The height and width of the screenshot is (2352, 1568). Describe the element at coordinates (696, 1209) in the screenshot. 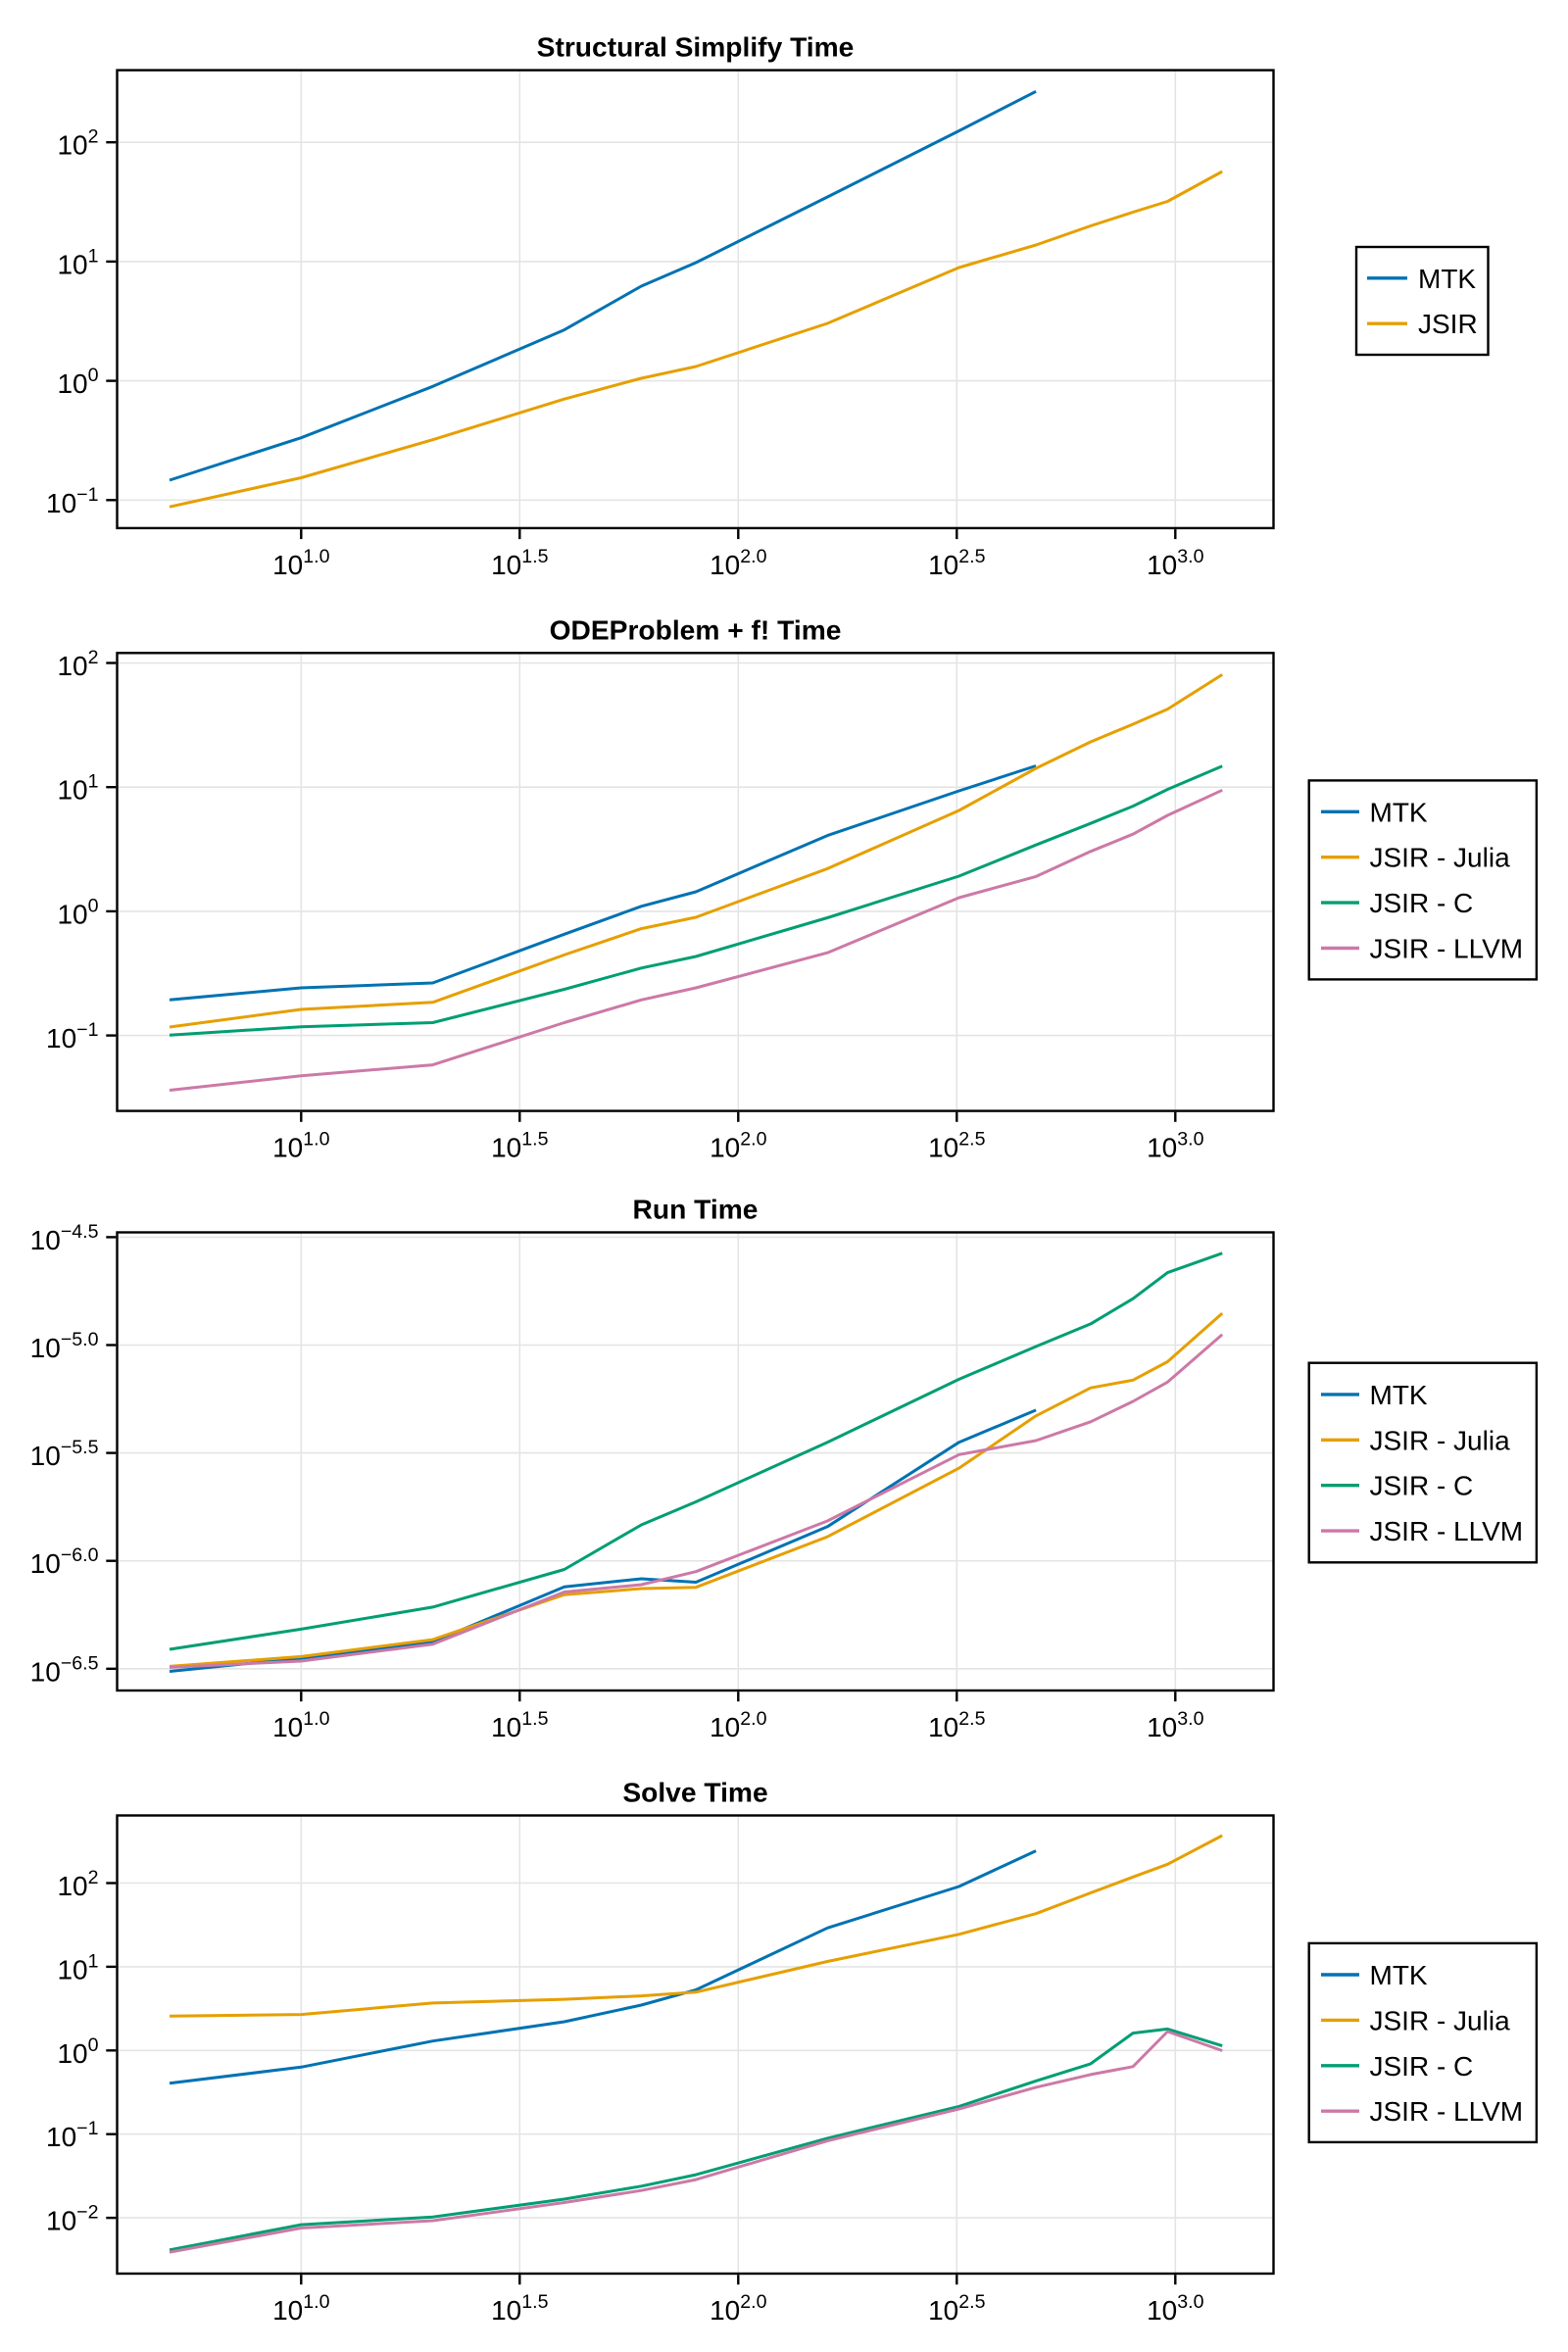

I see `svg-text: Run Time` at that location.